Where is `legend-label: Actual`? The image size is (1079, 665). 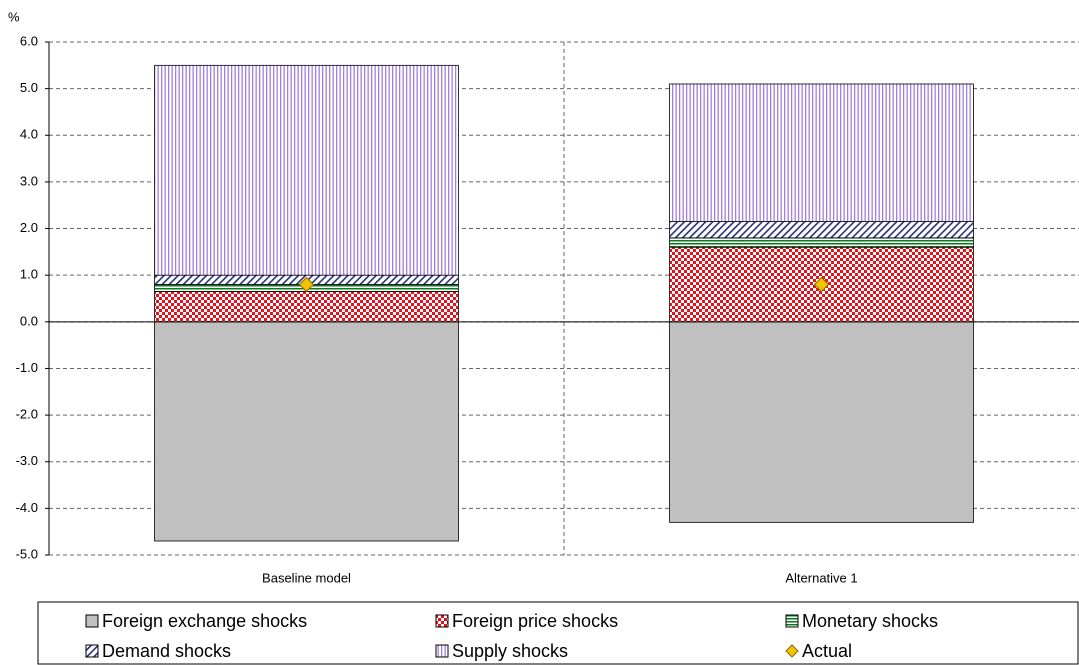 legend-label: Actual is located at coordinates (827, 651).